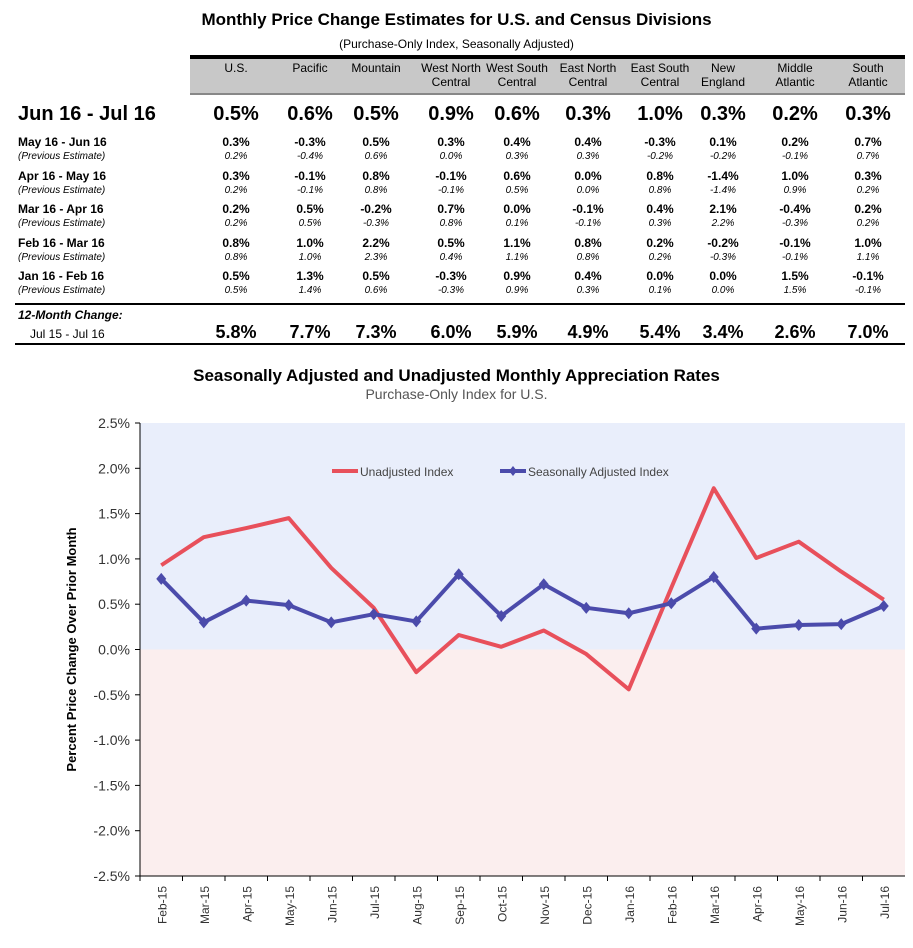  I want to click on column-header-line1: Pacific, so click(310, 68).